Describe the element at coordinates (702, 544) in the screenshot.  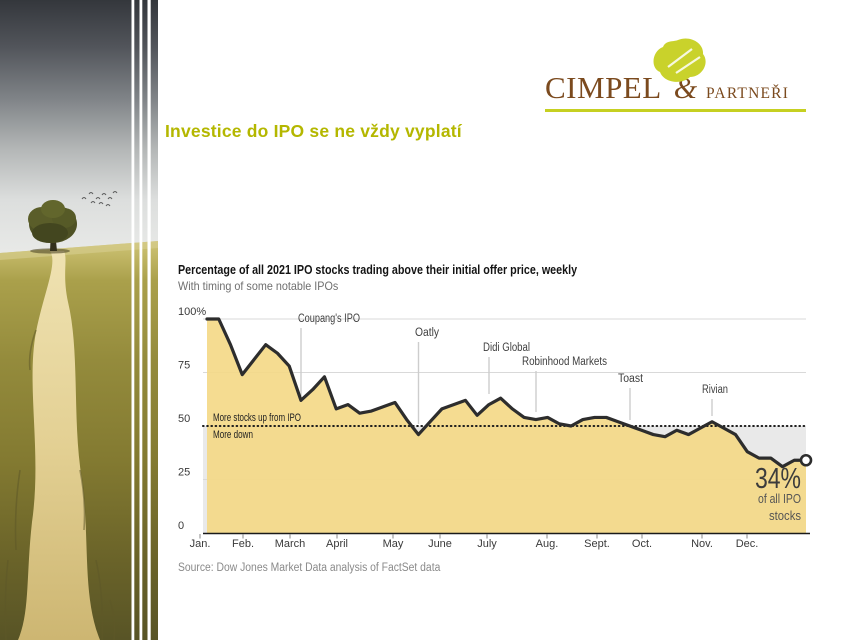
I see `x-axis-month-label: Nov.` at that location.